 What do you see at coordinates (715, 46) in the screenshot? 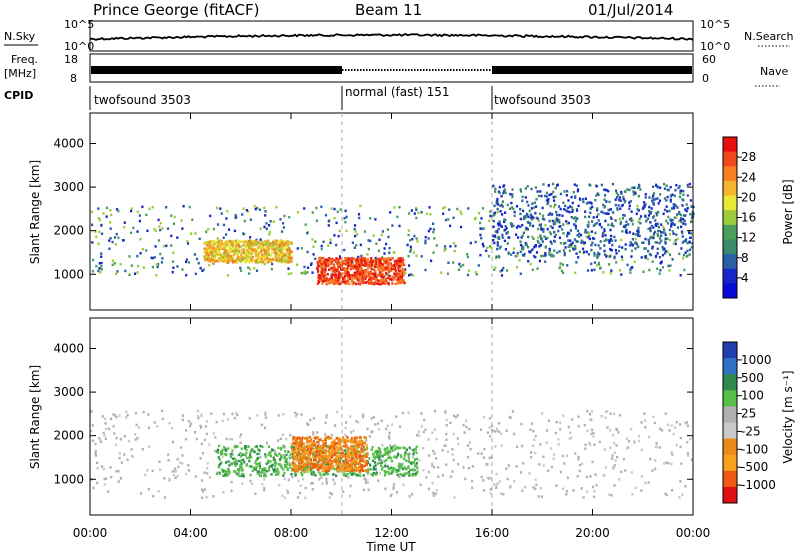
I see `noise-tick-right-bottom: 10^0` at bounding box center [715, 46].